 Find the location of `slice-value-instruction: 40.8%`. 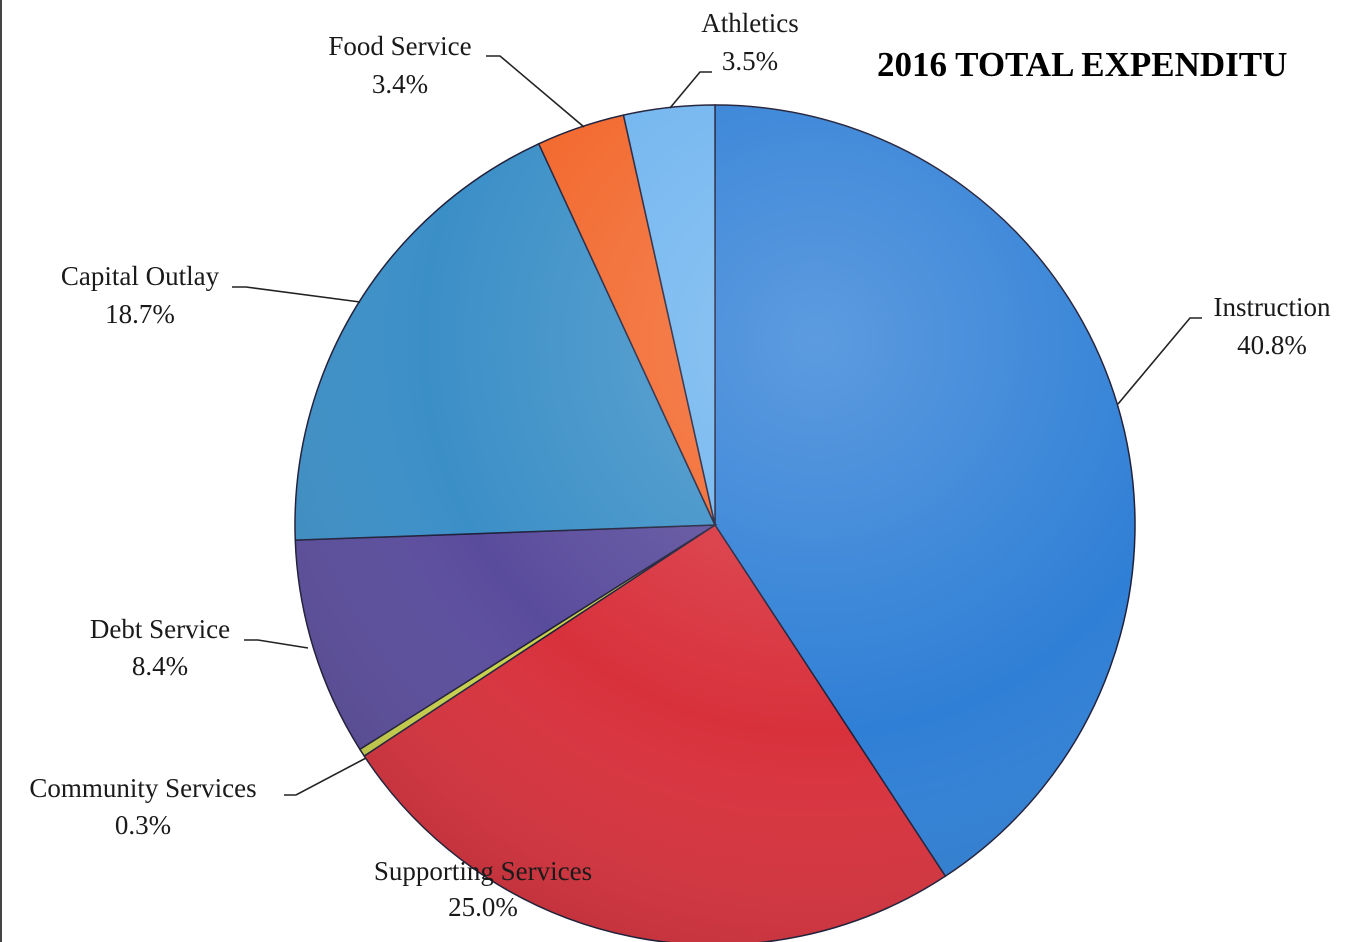

slice-value-instruction: 40.8% is located at coordinates (1272, 345).